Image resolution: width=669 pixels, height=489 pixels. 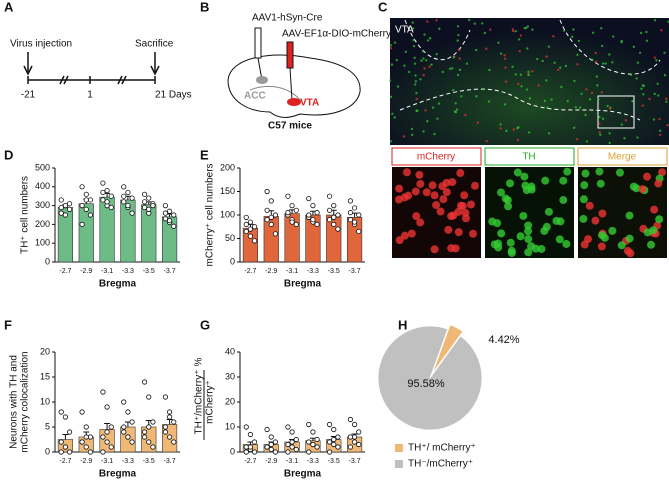 What do you see at coordinates (528, 157) in the screenshot?
I see `channel-label: TH` at bounding box center [528, 157].